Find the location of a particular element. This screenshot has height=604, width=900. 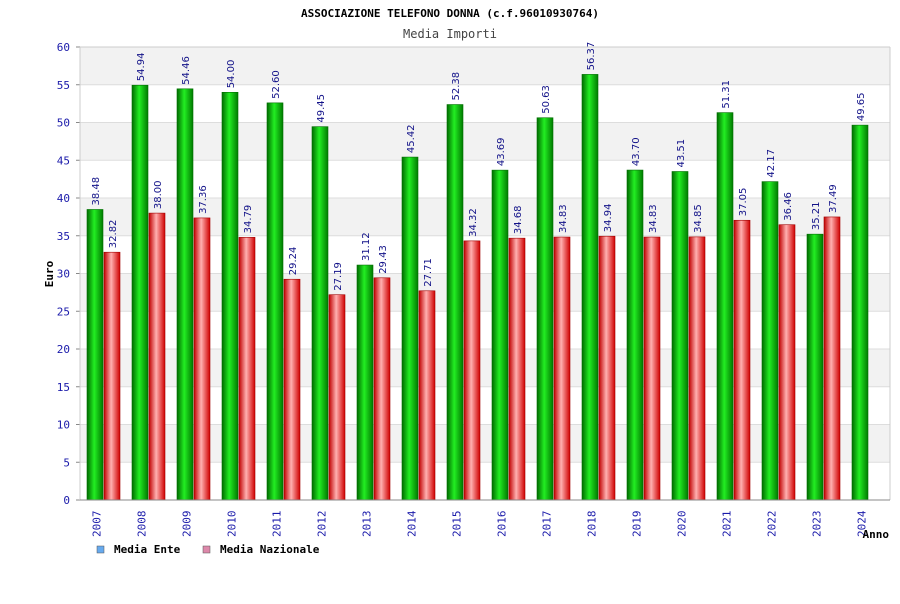

bar-media-nazionale-2014 is located at coordinates (427, 395).